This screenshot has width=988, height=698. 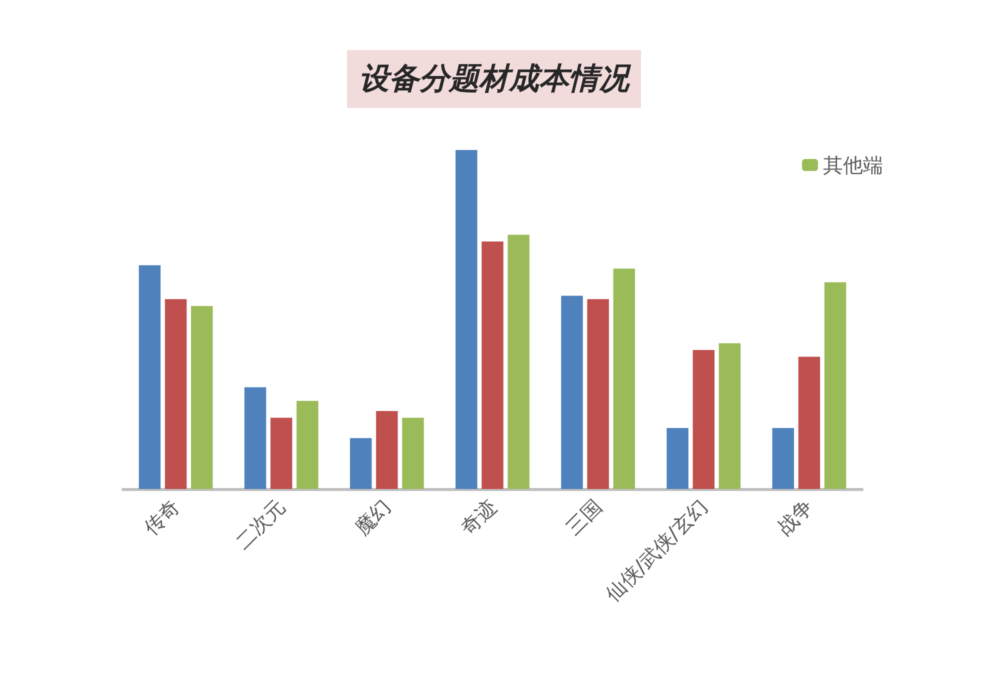 I want to click on legend-label: 其他端, so click(x=853, y=165).